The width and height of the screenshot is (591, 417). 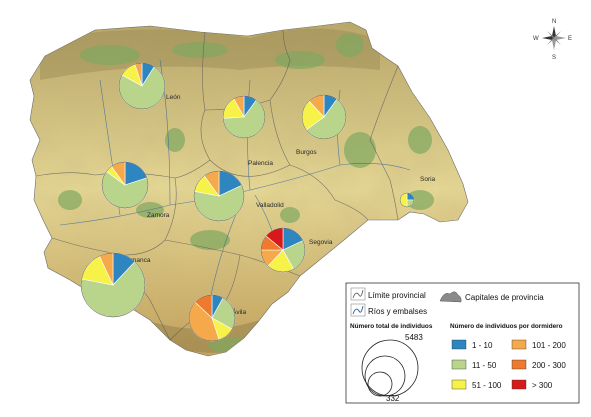 What do you see at coordinates (549, 365) in the screenshot?
I see `legend-class-label: 200 - 300` at bounding box center [549, 365].